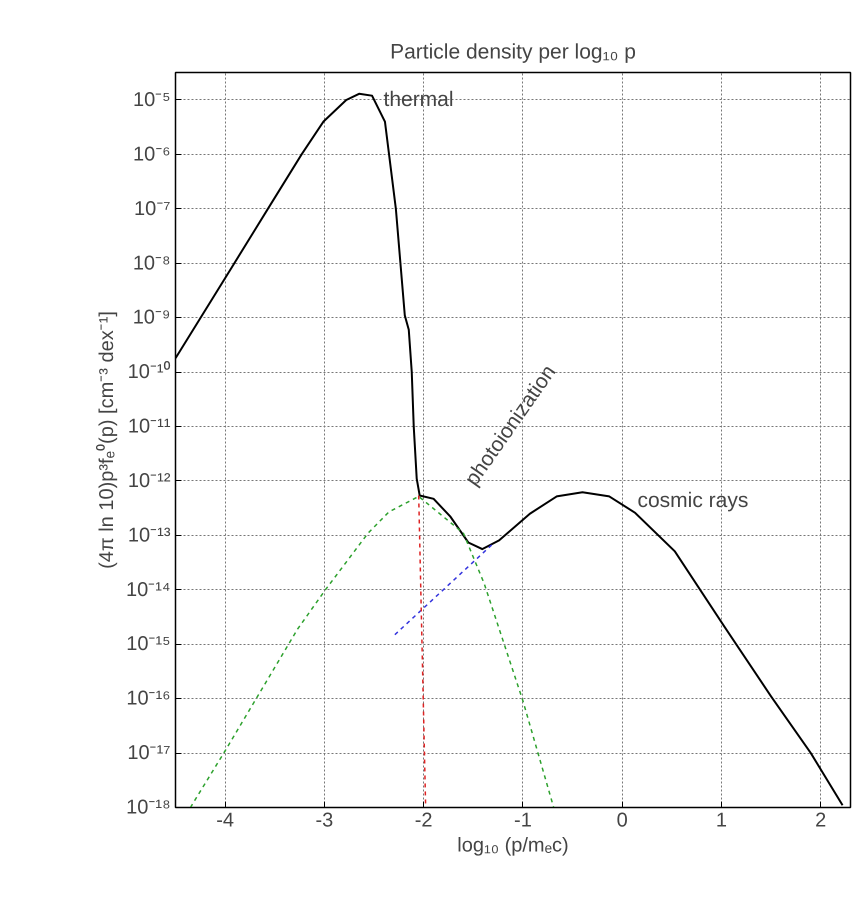 Image resolution: width=860 pixels, height=901 pixels. I want to click on y-tick-label: 10⁻¹⁴, so click(148, 589).